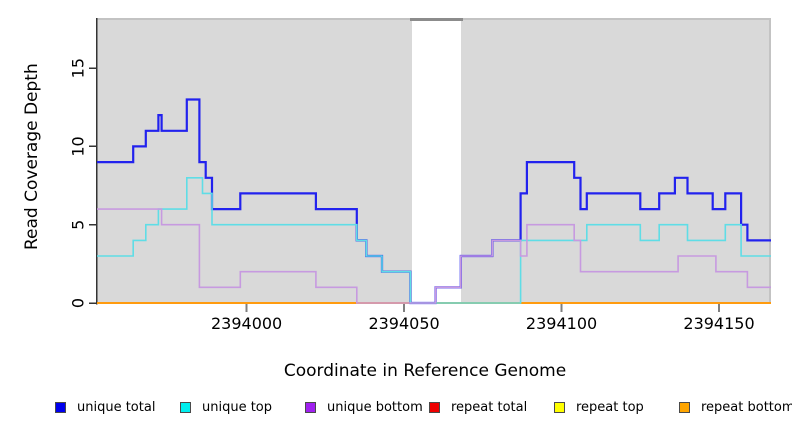  I want to click on gap-region-band, so click(436, 161).